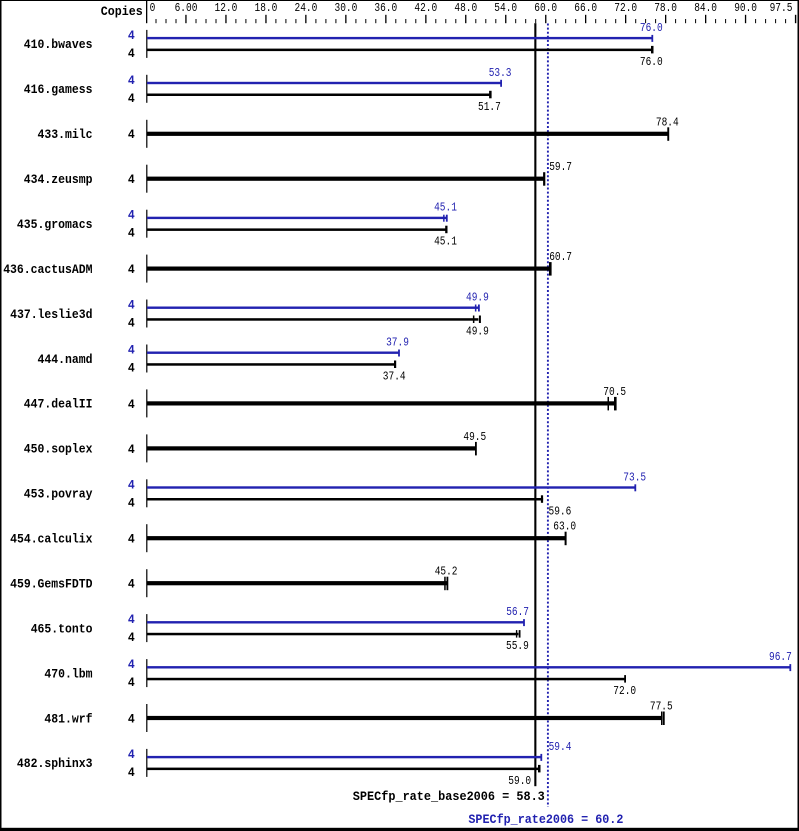 Image resolution: width=799 pixels, height=831 pixels. I want to click on svg-text: 59.7, so click(560, 167).